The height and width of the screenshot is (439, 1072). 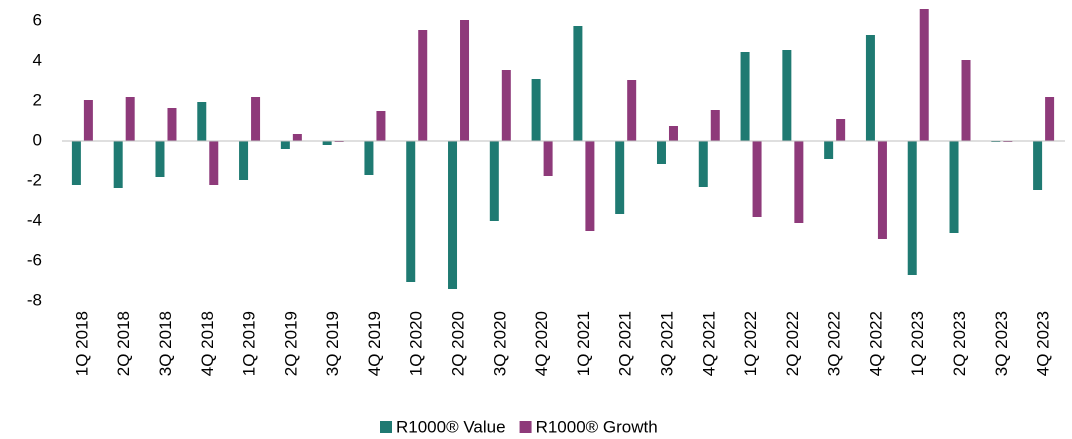 I want to click on x-tick-label: 1Q 2020, so click(x=416, y=343).